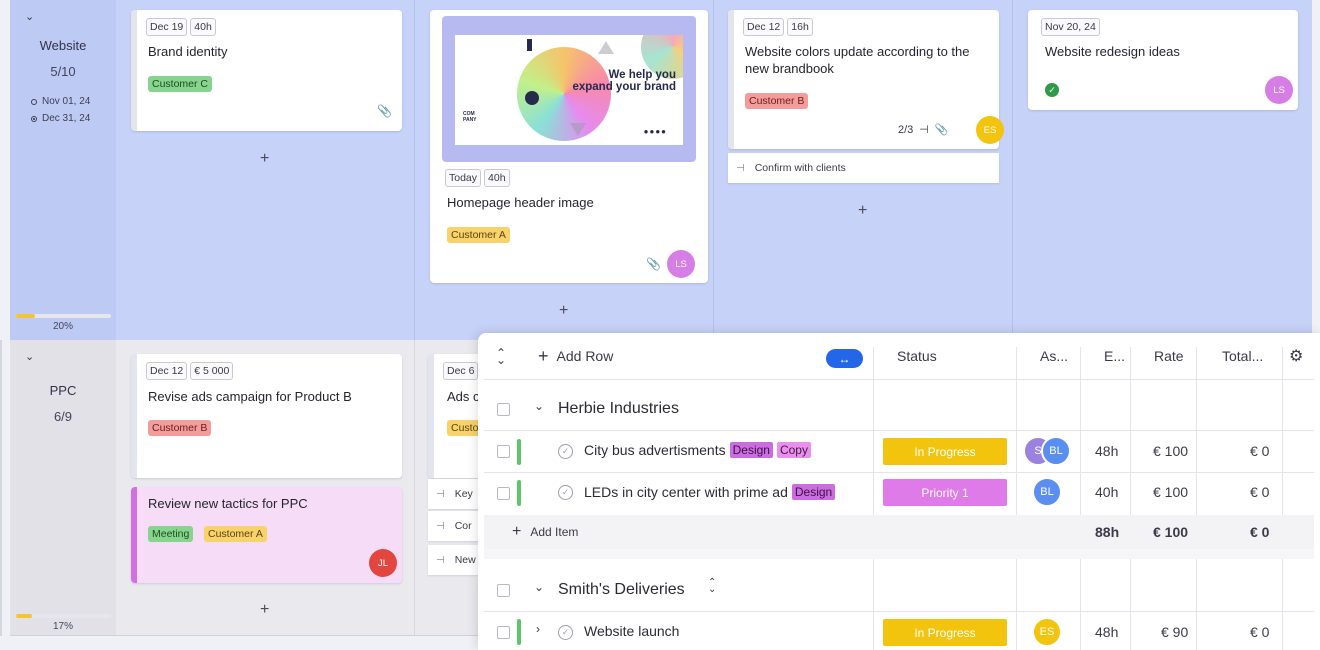 This screenshot has width=1320, height=650. I want to click on card-title: Brand identity, so click(188, 51).